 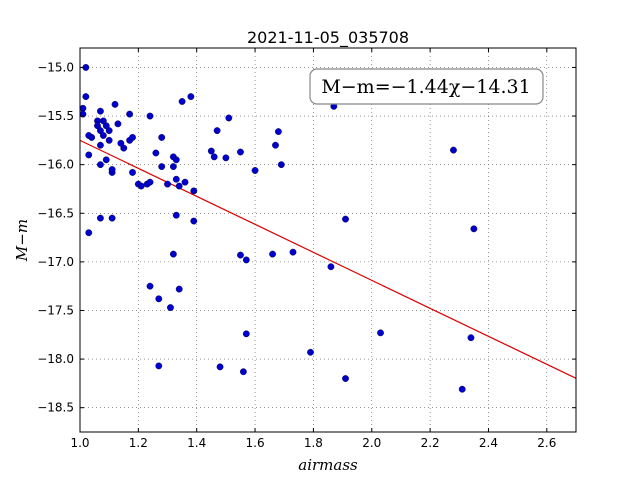 What do you see at coordinates (55, 213) in the screenshot?
I see `y-tick-label: −16.5` at bounding box center [55, 213].